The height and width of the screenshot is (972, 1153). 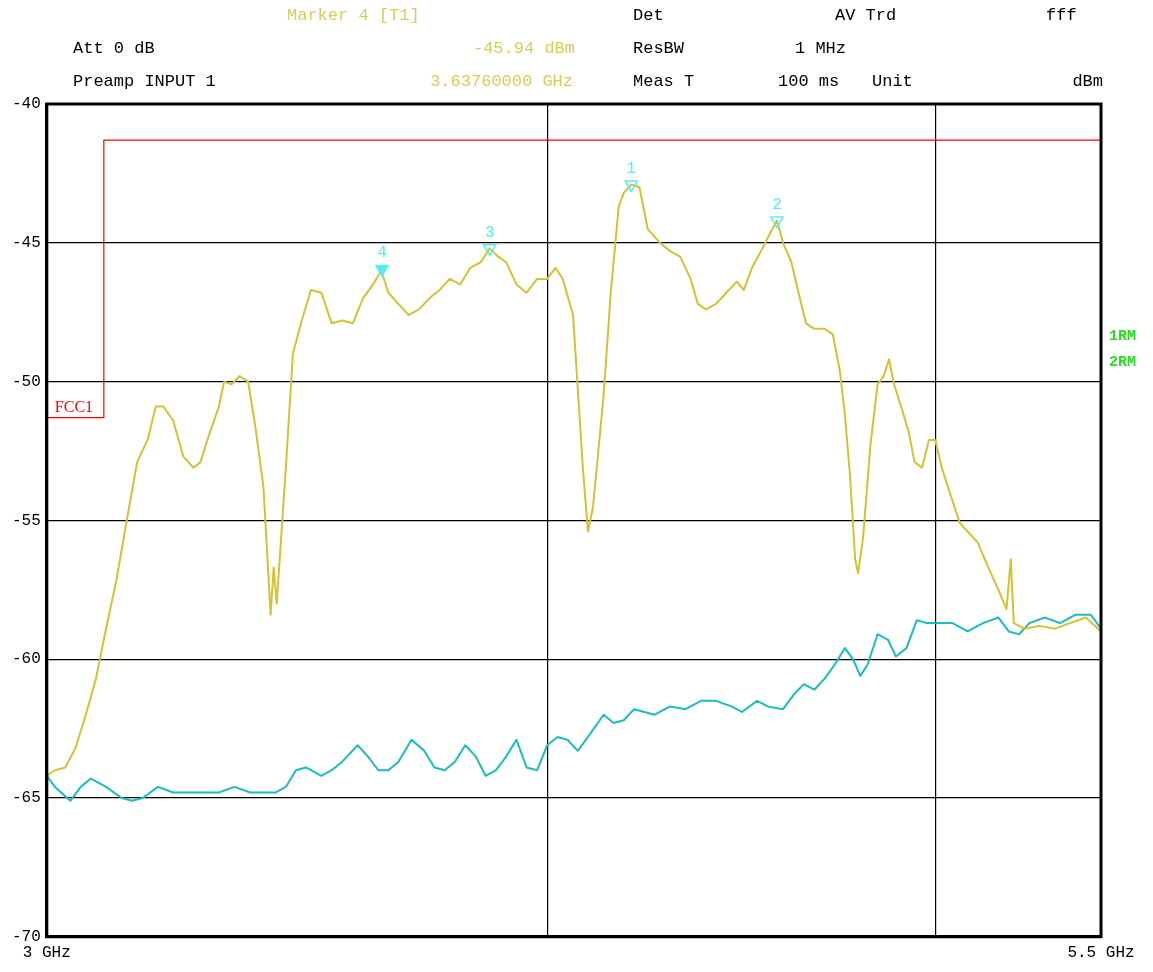 What do you see at coordinates (26, 520) in the screenshot?
I see `y-tick-label: -55` at bounding box center [26, 520].